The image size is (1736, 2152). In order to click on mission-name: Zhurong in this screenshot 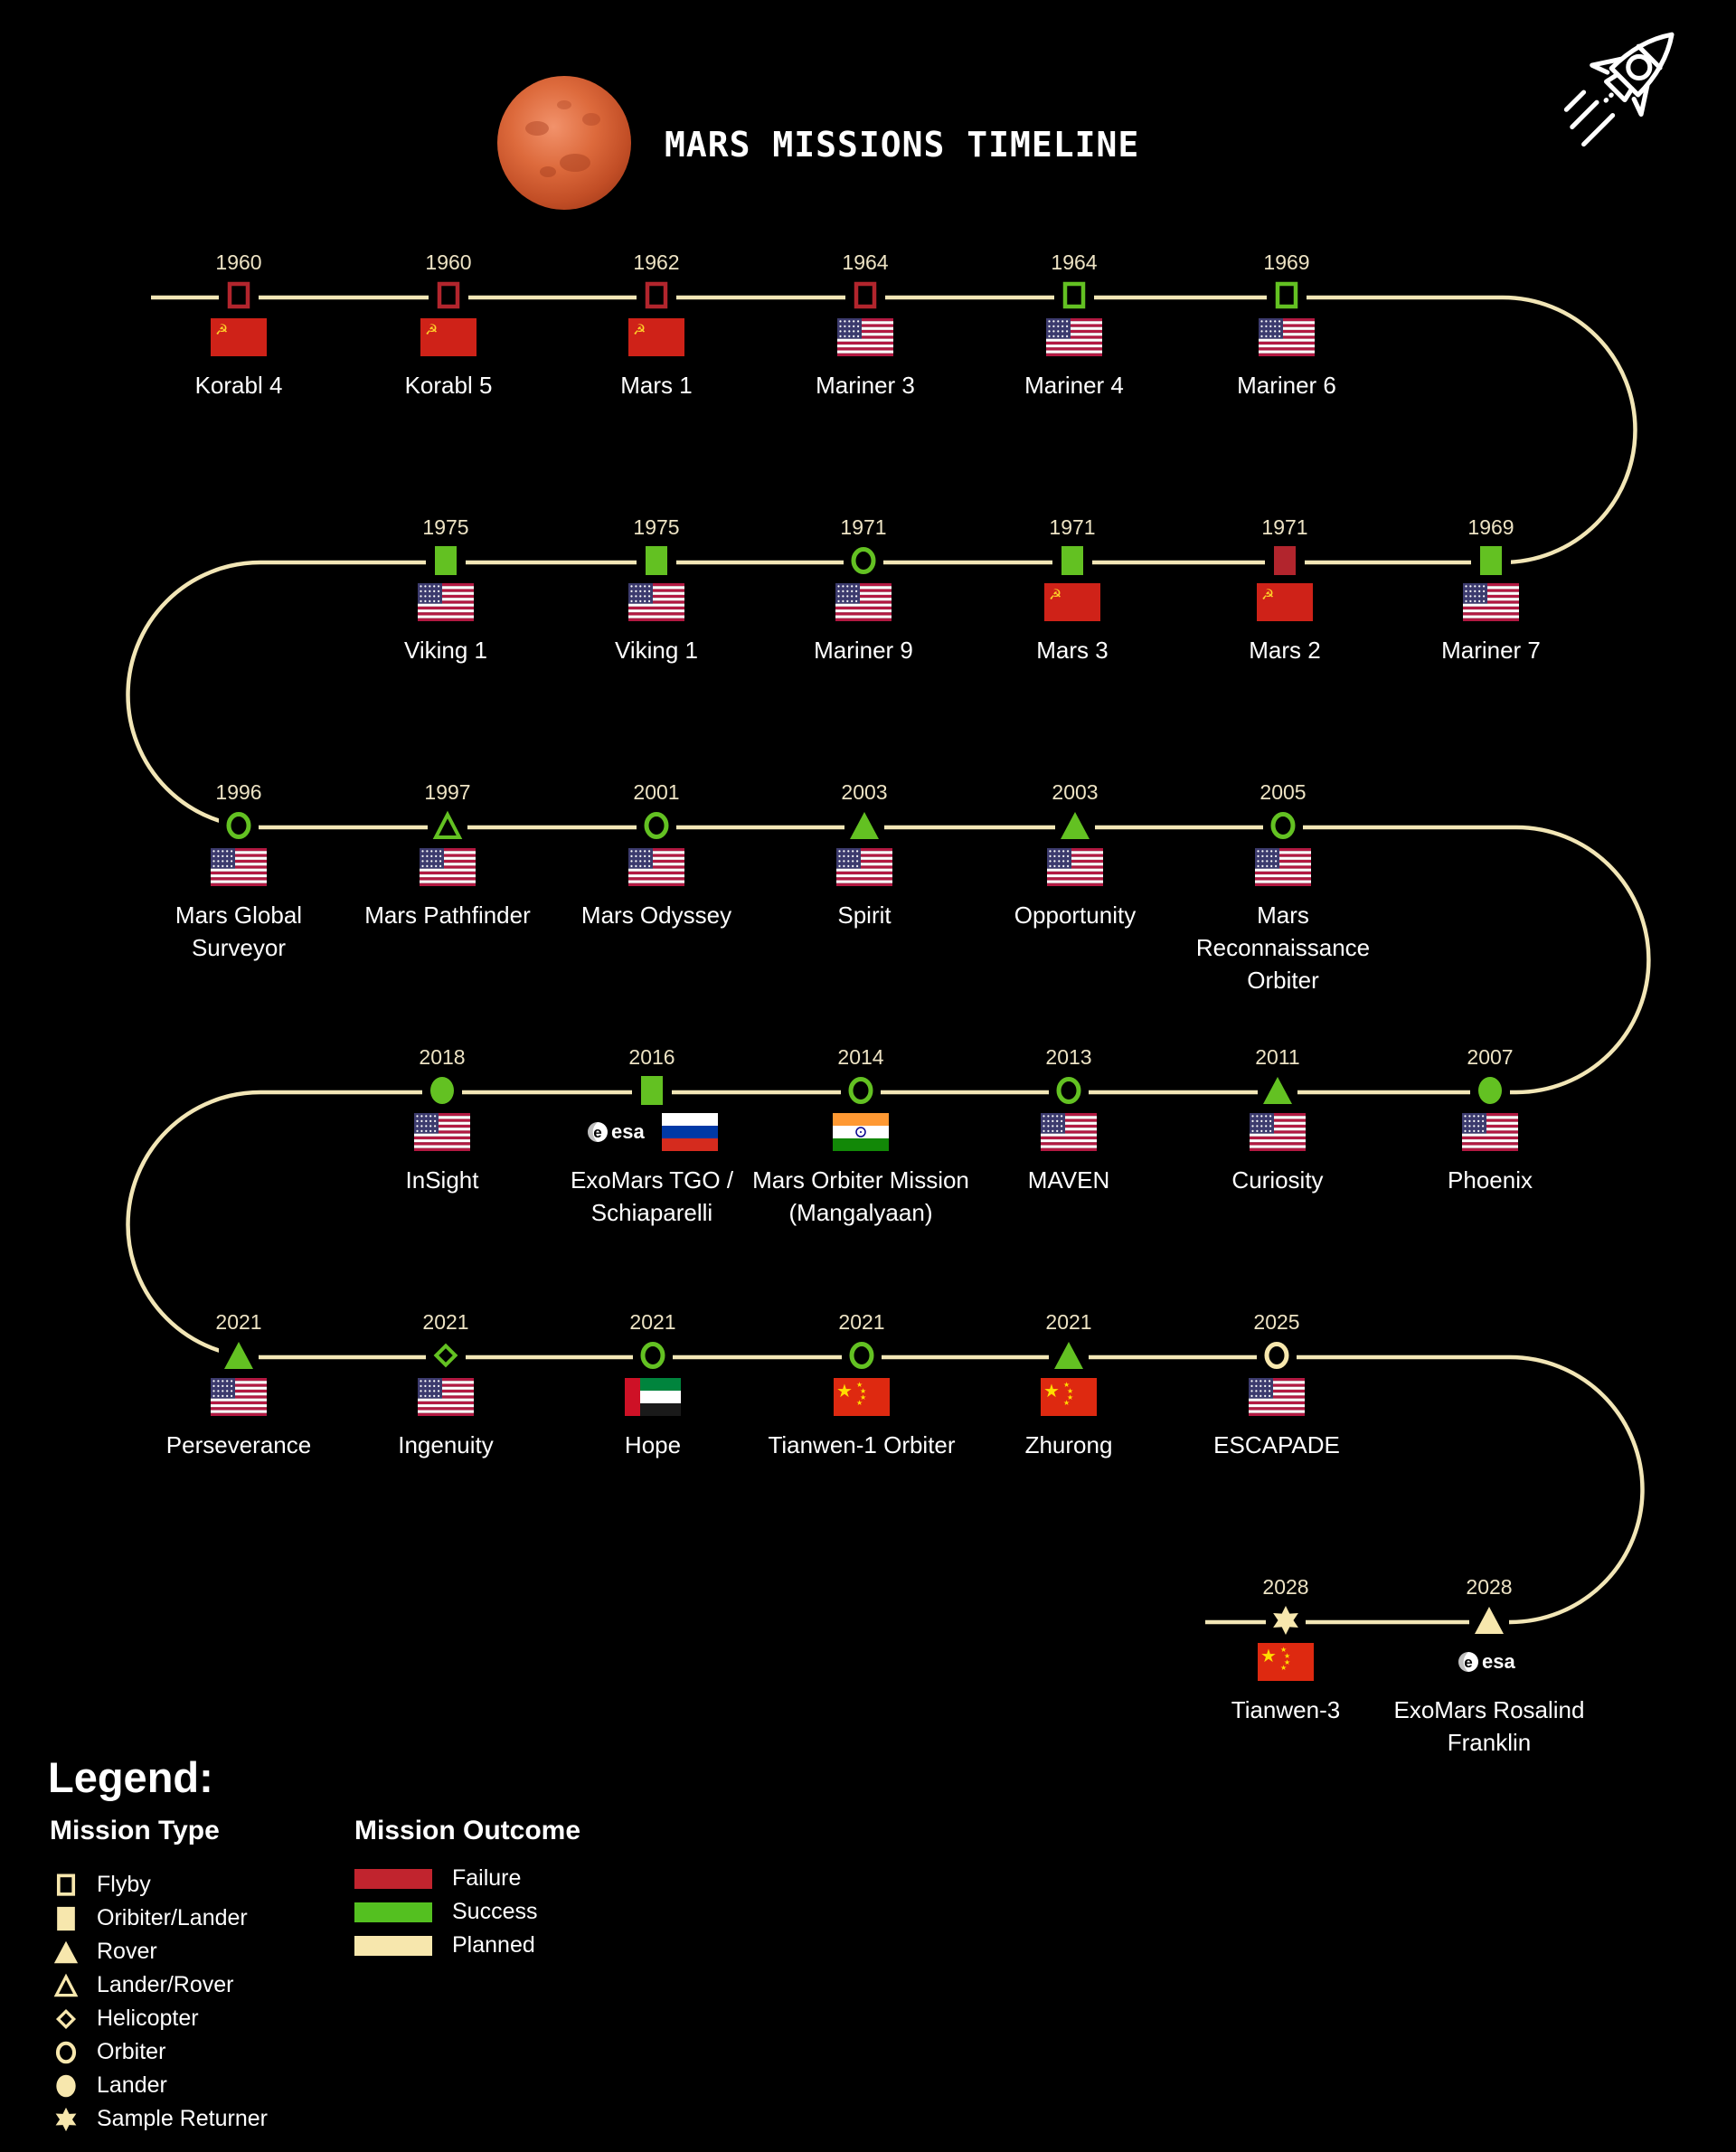, I will do `click(1068, 1444)`.